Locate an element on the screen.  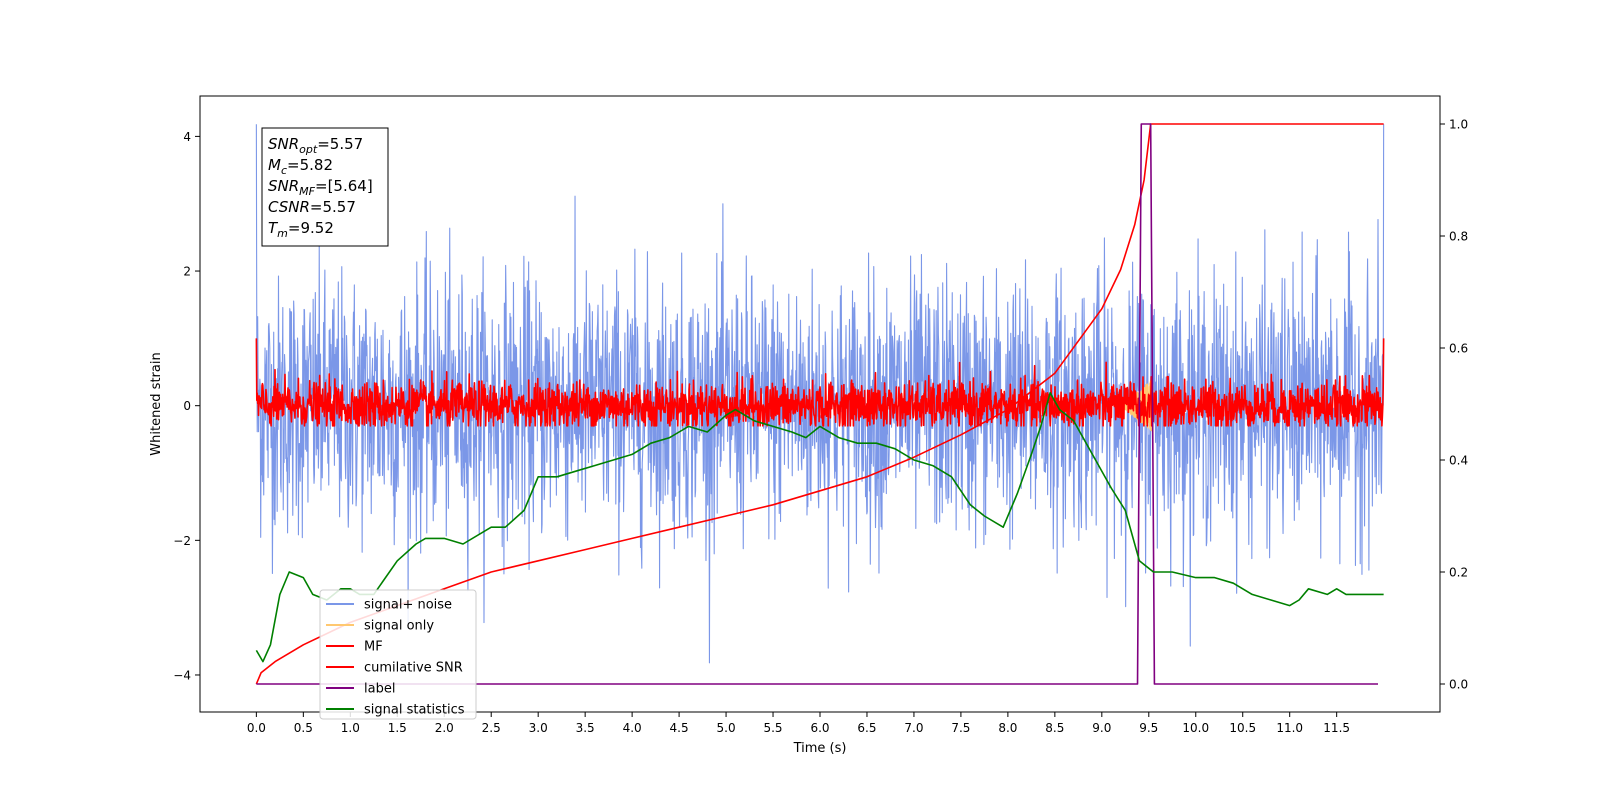
annotation-line: Tm=9.52 is located at coordinates (301, 229).